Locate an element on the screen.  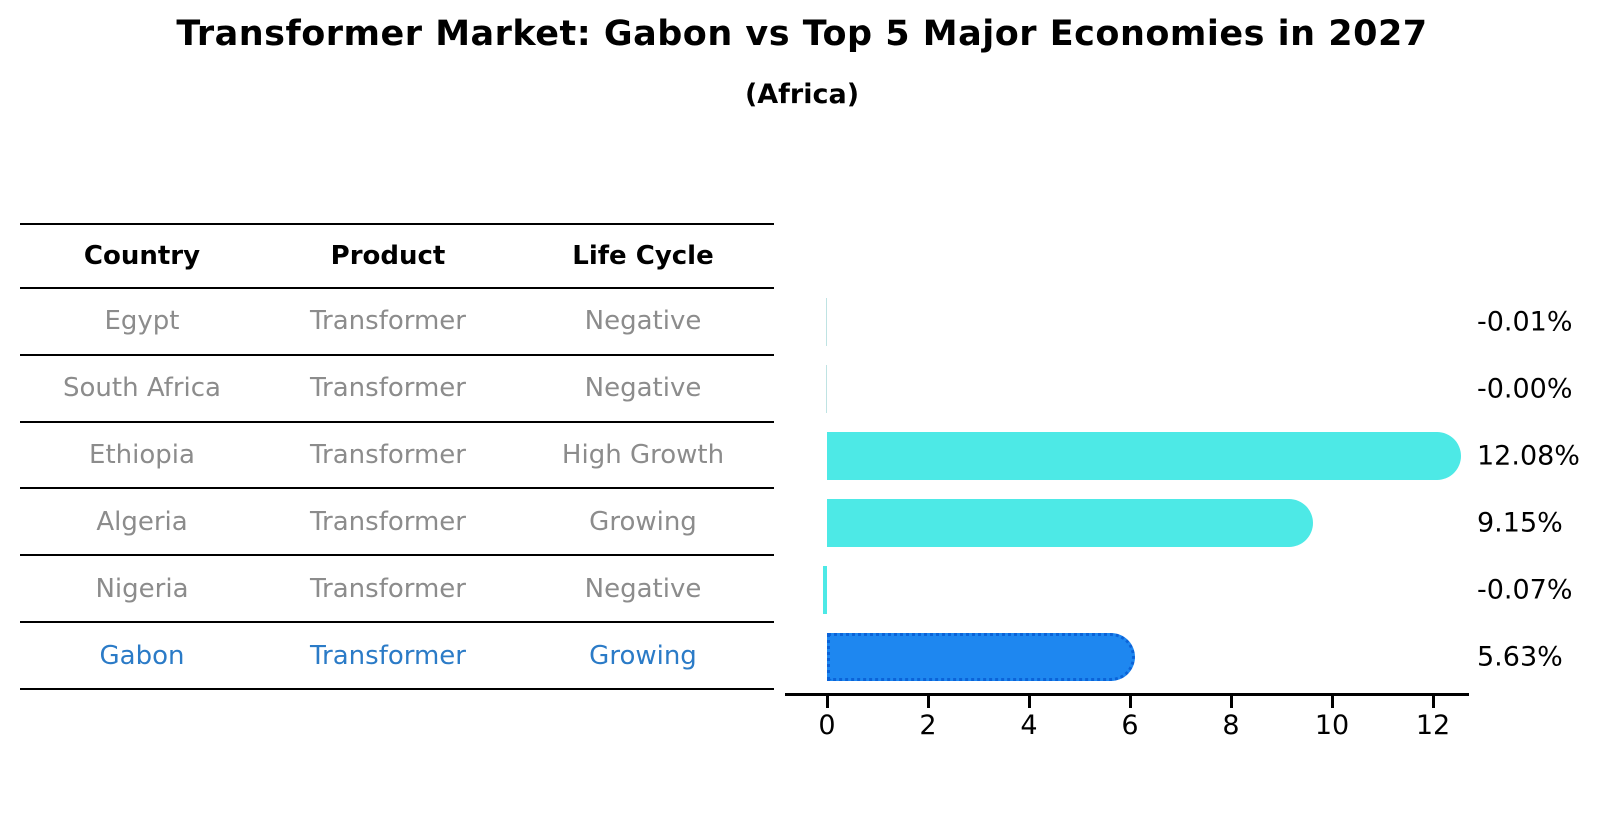
x-tick-label: 0 is located at coordinates (827, 725).